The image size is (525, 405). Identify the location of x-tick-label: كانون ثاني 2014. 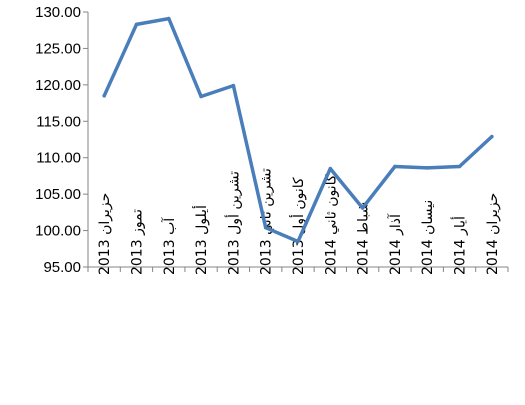
(331, 224).